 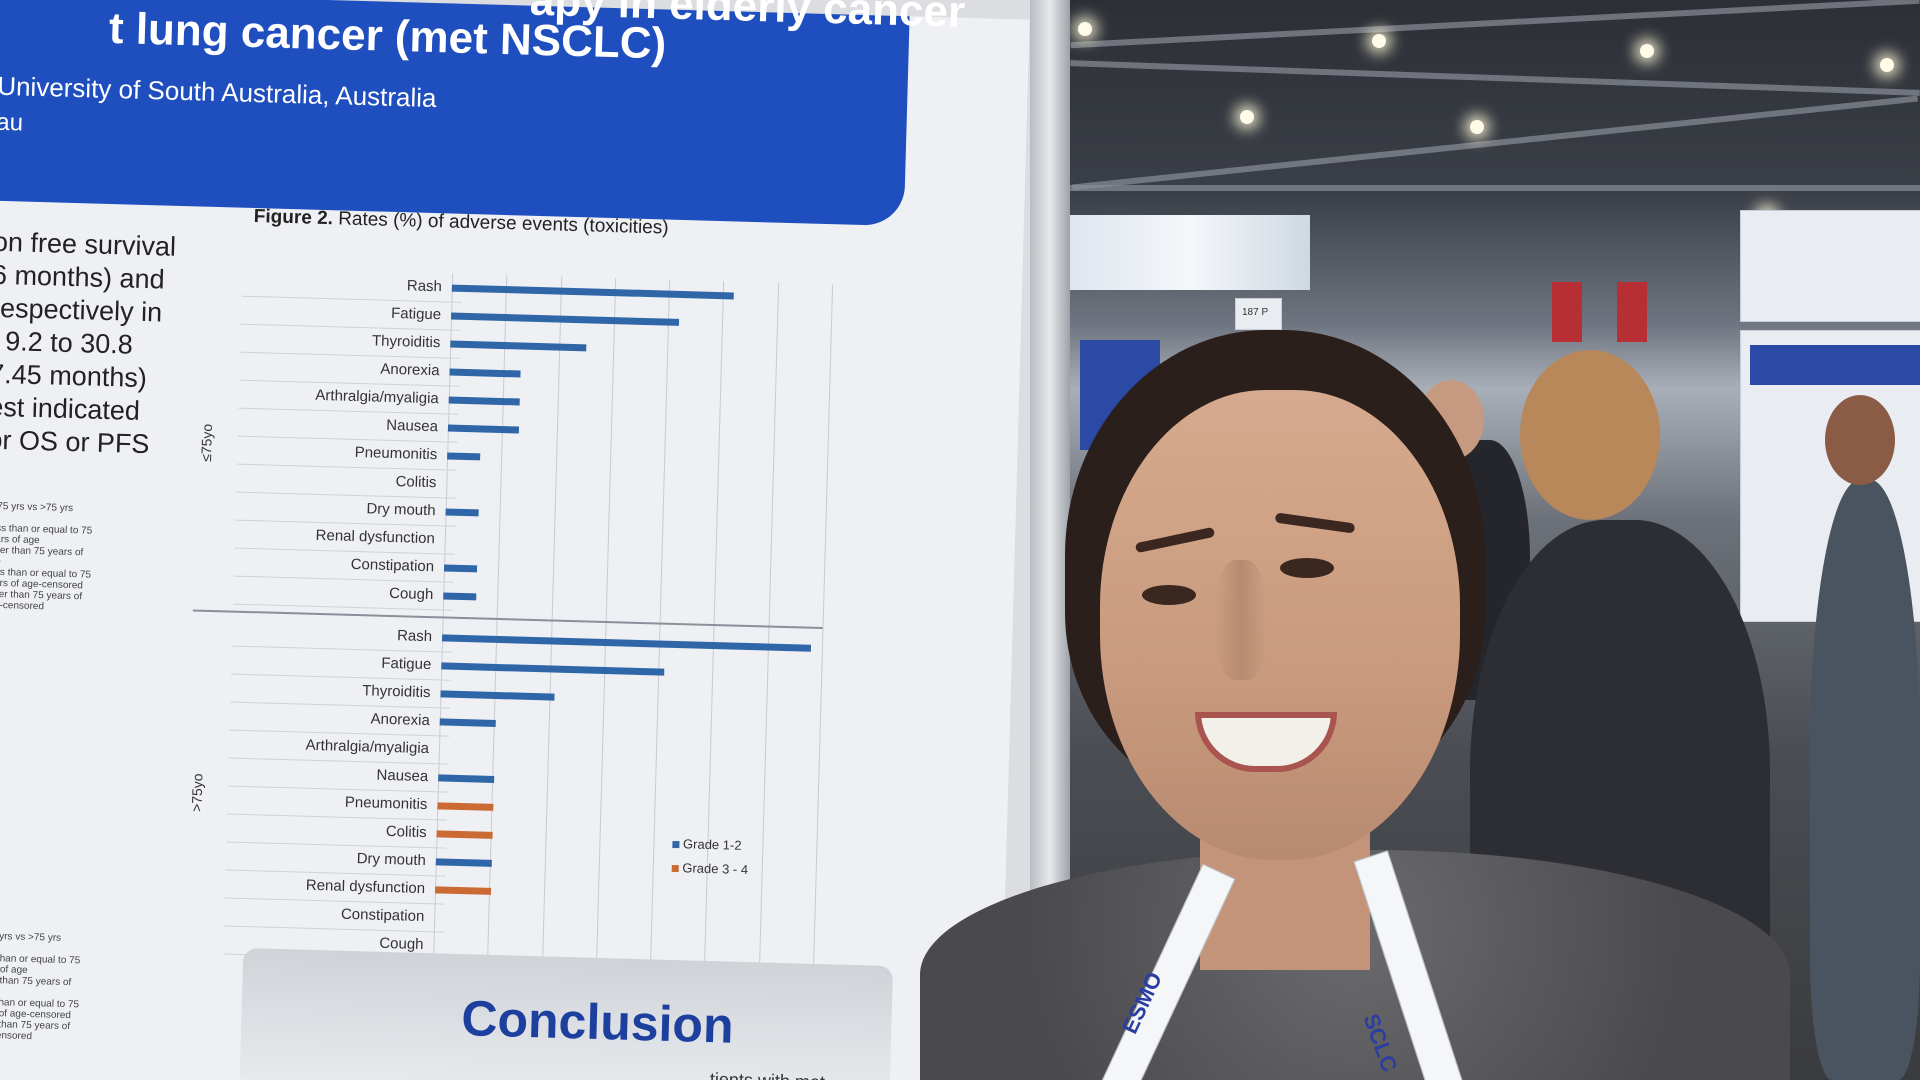 I want to click on legend-label: Grade 3 - 4, so click(x=715, y=869).